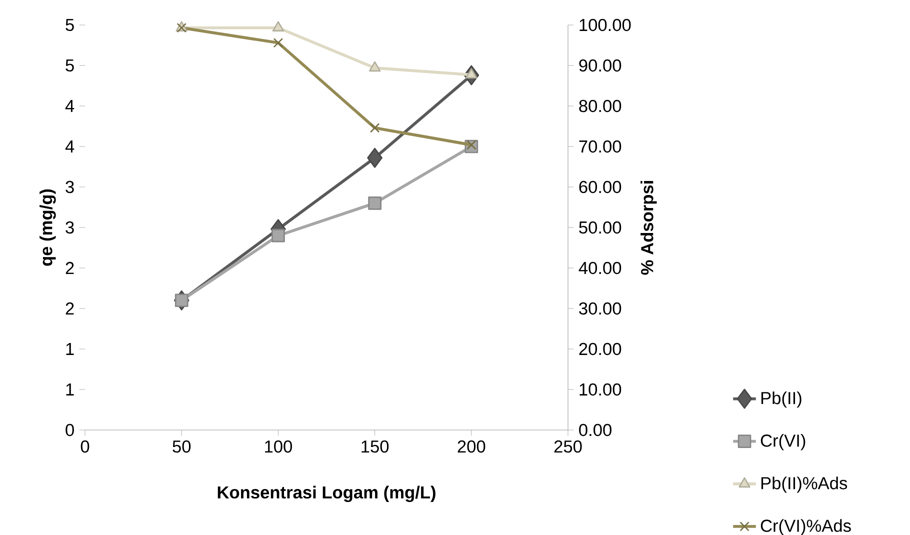 This screenshot has height=535, width=910. What do you see at coordinates (600, 268) in the screenshot?
I see `y2-tick-label: 40.00` at bounding box center [600, 268].